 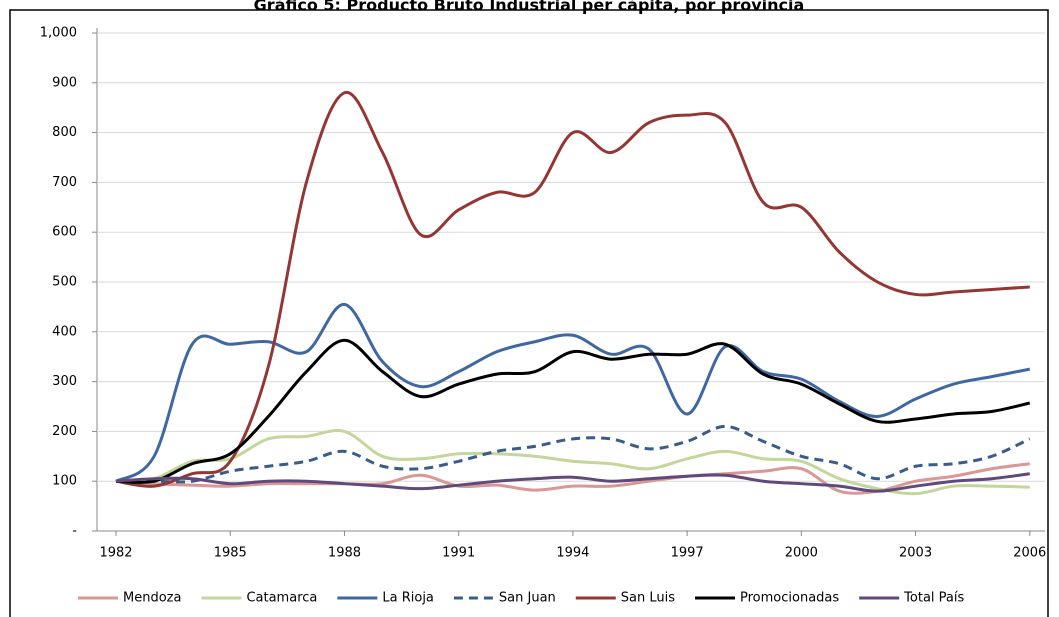 What do you see at coordinates (64, 132) in the screenshot?
I see `y-tick-label: 800` at bounding box center [64, 132].